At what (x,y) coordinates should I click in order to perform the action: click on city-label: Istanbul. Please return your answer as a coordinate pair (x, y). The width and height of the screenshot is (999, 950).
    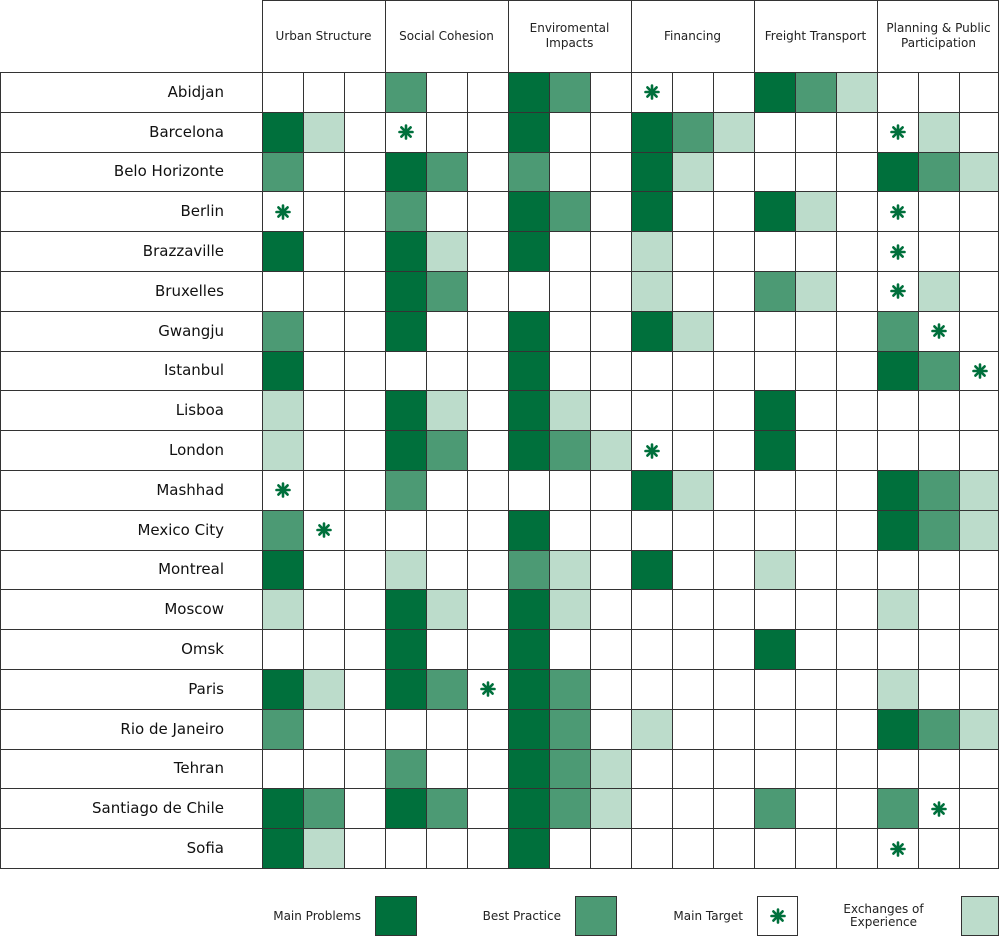
    Looking at the image, I should click on (193, 370).